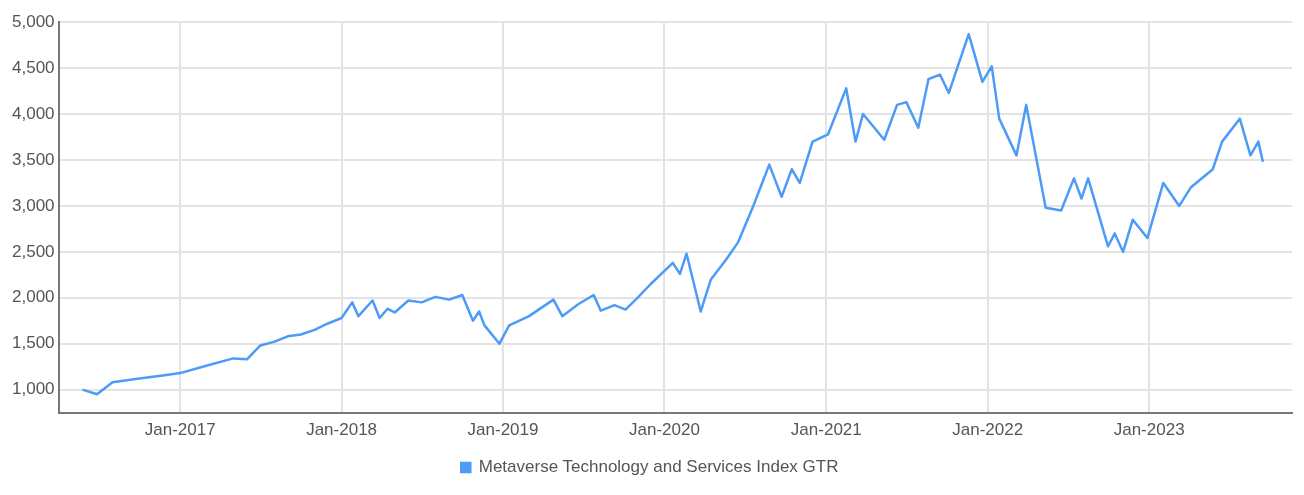  Describe the element at coordinates (180, 430) in the screenshot. I see `x-tick-label: Jan-2017` at that location.